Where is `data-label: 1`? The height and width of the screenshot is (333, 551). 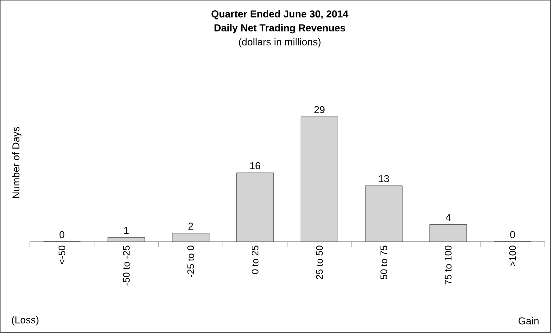
data-label: 1 is located at coordinates (126, 230).